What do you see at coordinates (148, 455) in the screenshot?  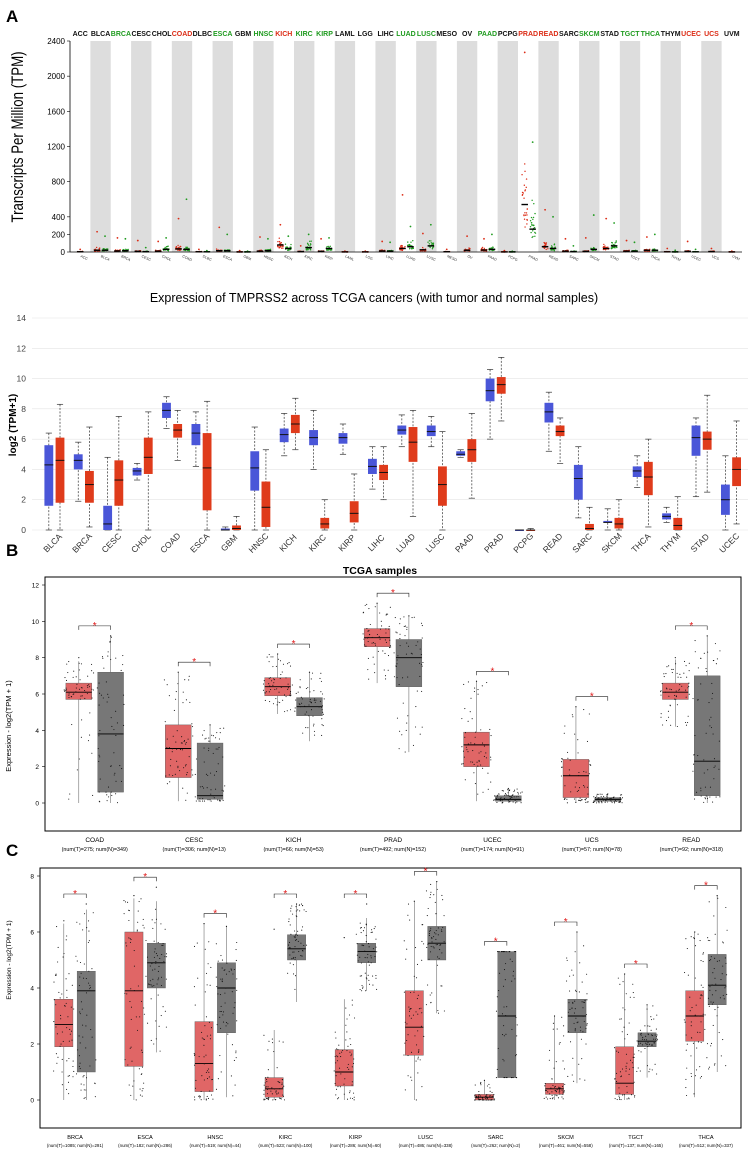 I see `box-red` at bounding box center [148, 455].